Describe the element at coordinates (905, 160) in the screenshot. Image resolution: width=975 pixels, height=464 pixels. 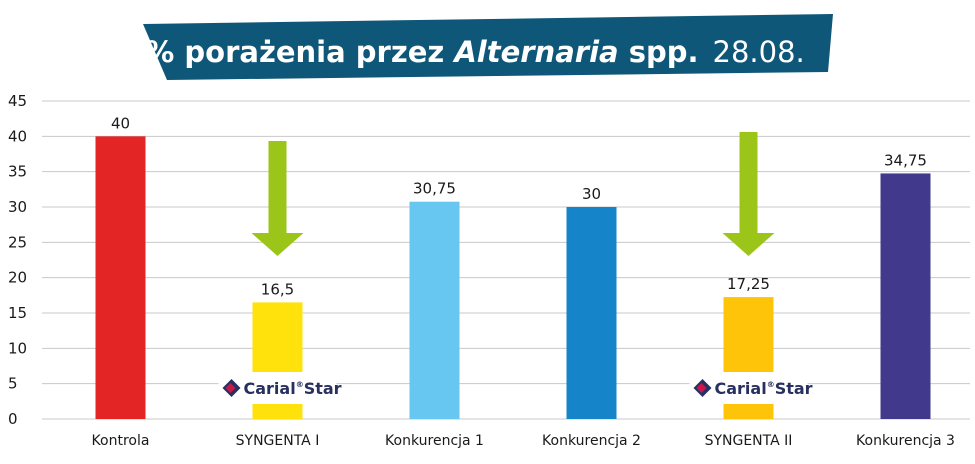
I see `data-label: 34,75` at that location.